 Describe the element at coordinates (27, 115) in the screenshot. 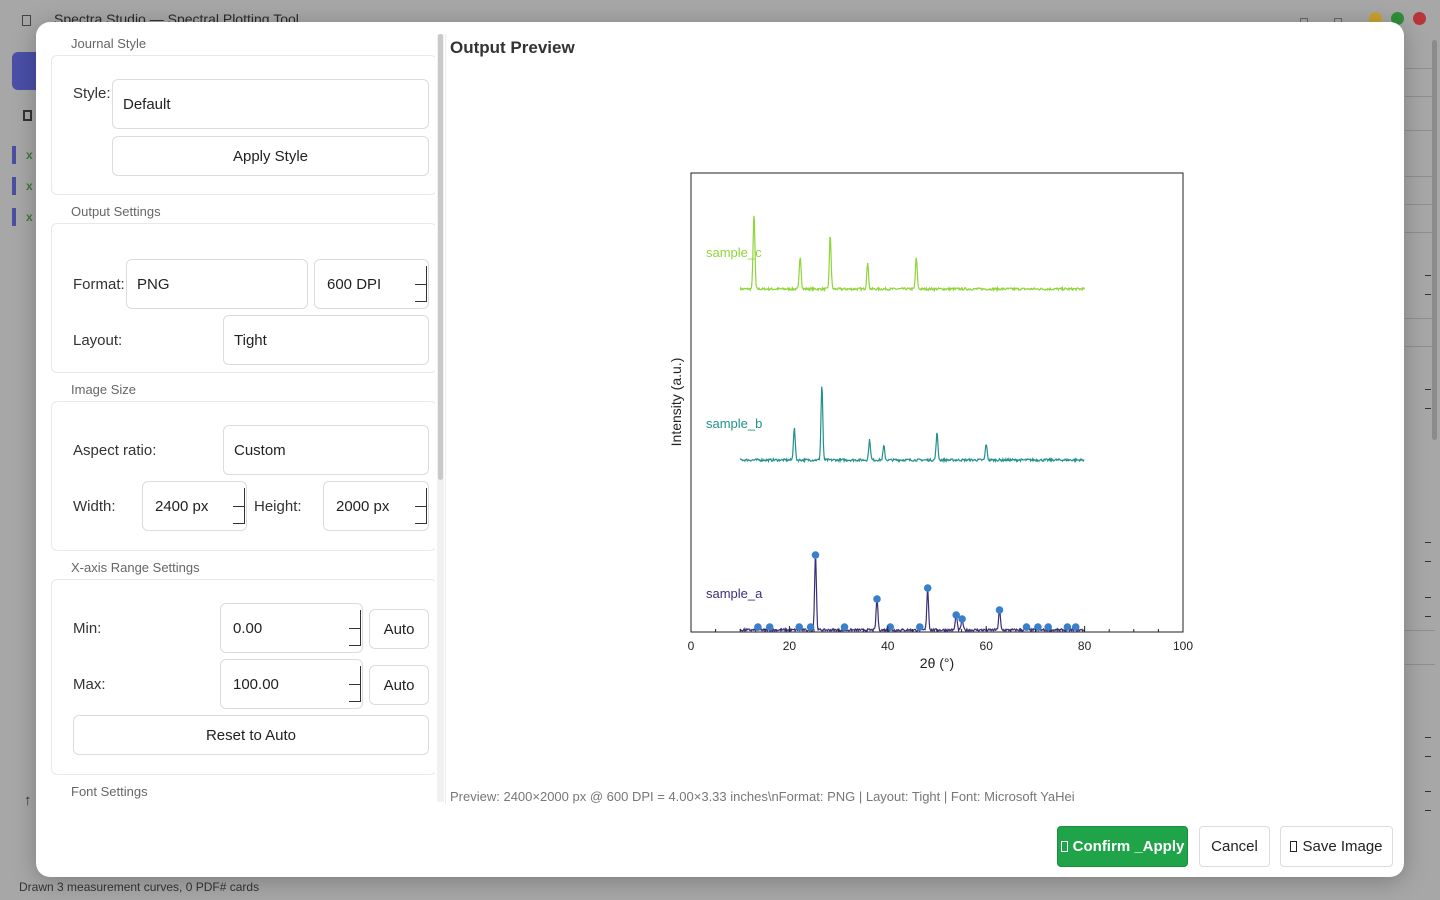

I see `sidebar-square-icon` at that location.